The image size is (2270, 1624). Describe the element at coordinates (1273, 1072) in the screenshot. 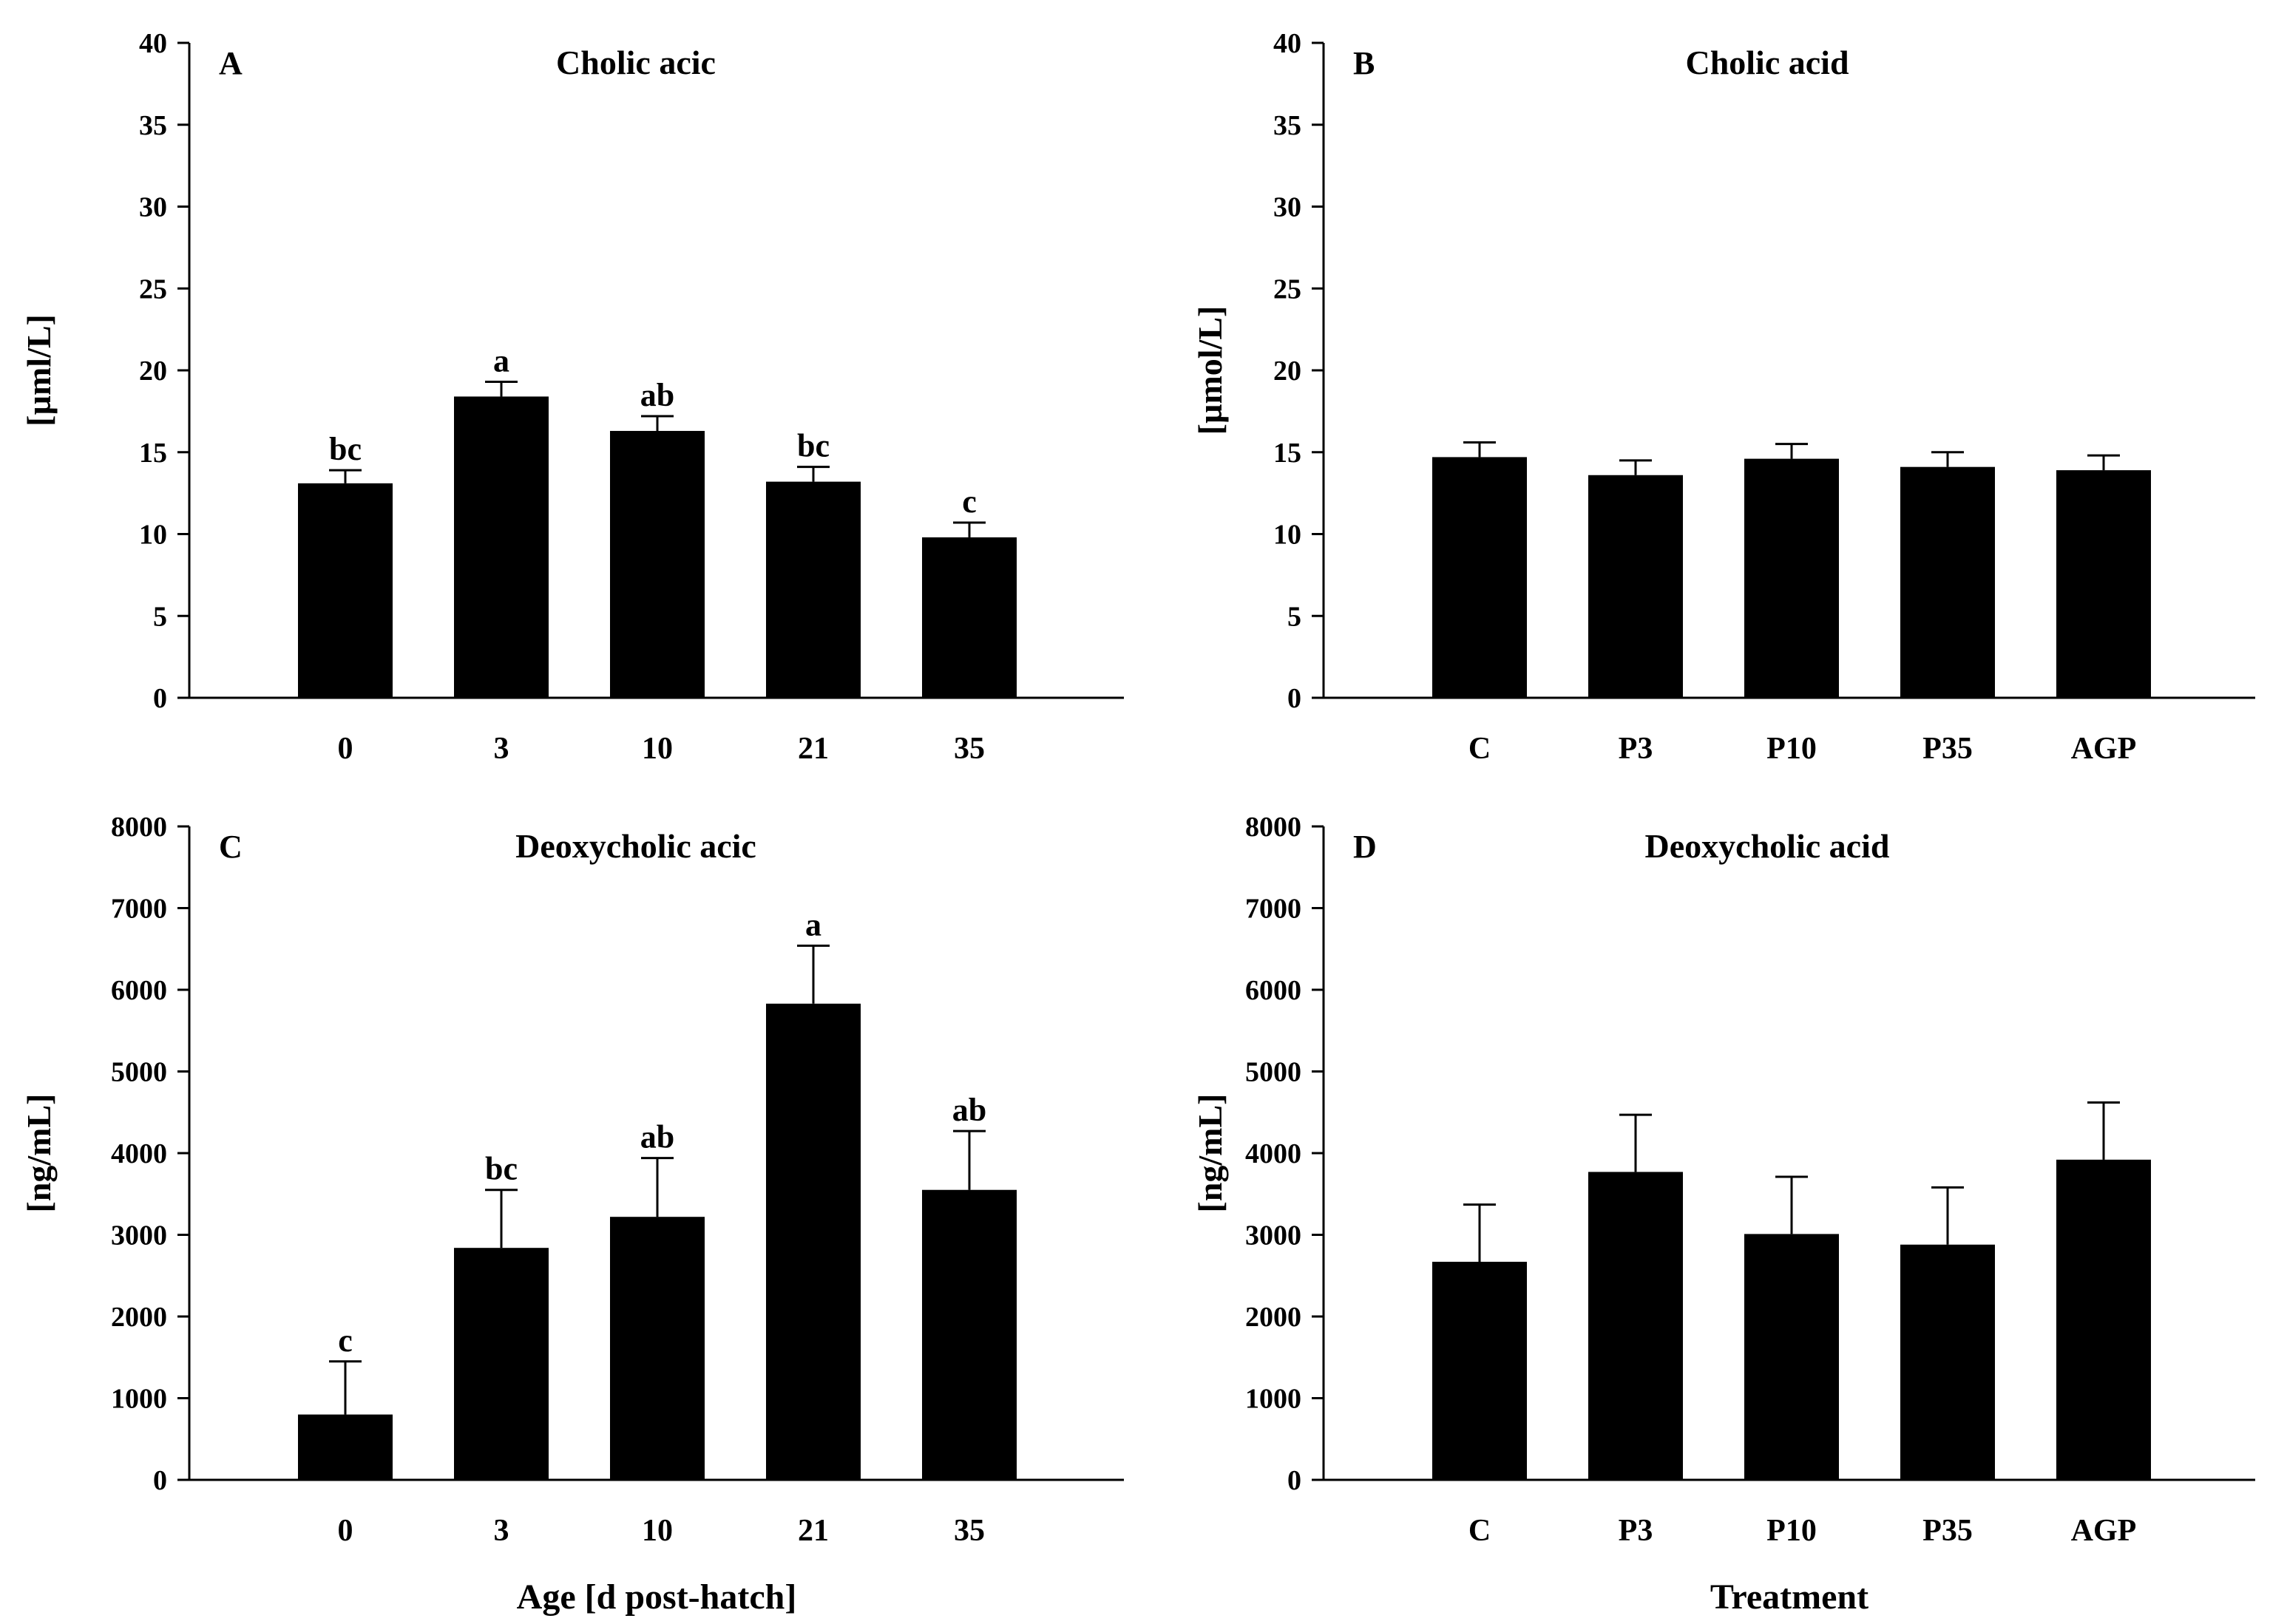

I see `panel-d-y-tick-label: 5000` at that location.